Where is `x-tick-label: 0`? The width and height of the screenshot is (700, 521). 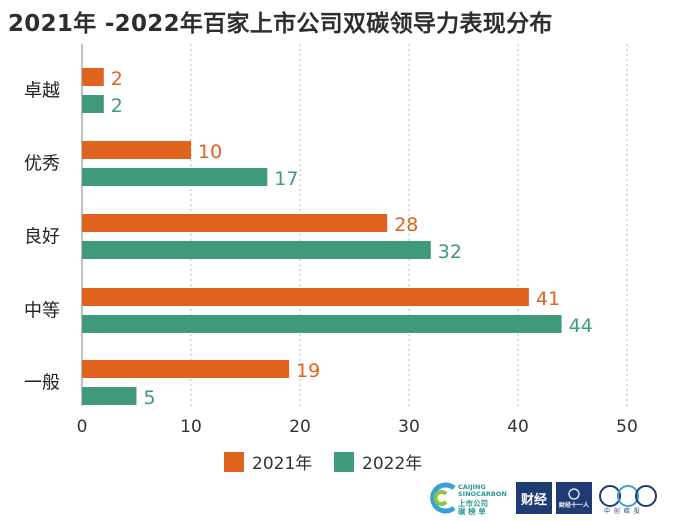
x-tick-label: 0 is located at coordinates (82, 427).